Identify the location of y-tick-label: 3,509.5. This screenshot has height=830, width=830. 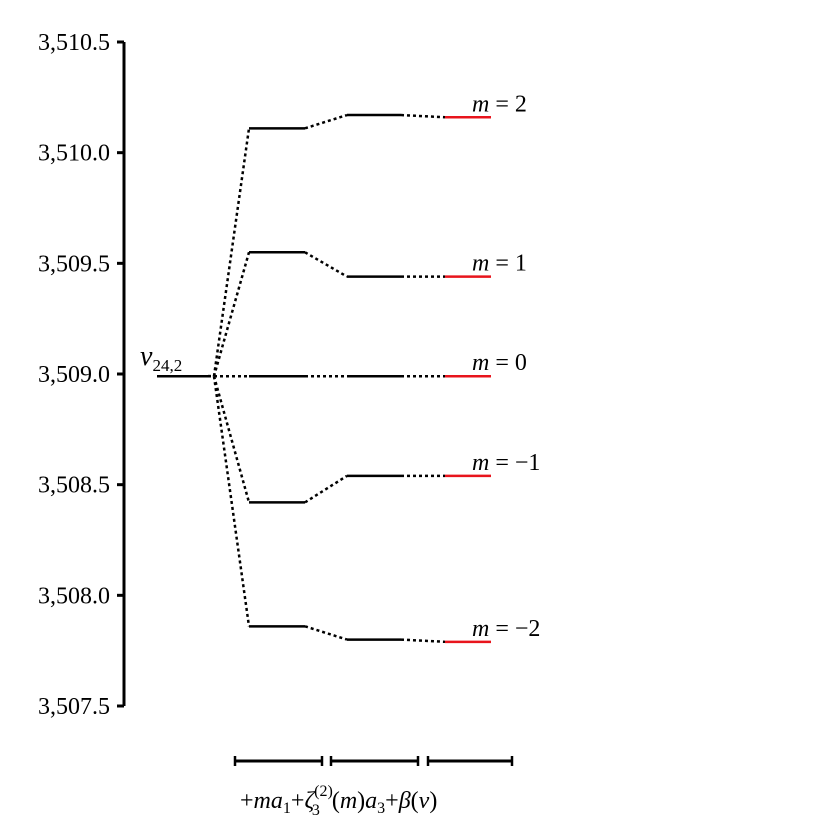
(74, 264).